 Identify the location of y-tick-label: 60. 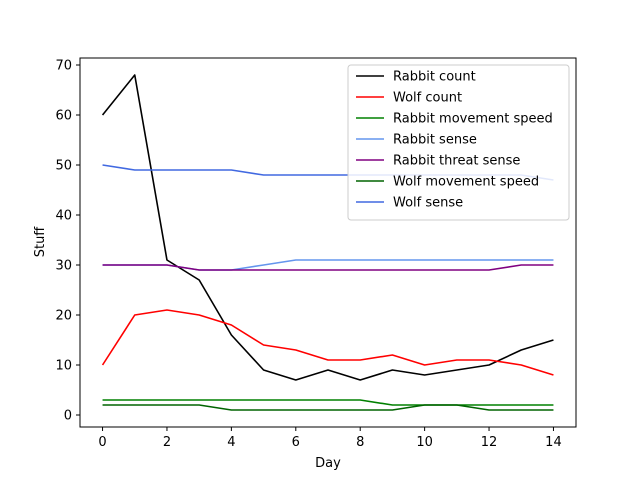
(63, 116).